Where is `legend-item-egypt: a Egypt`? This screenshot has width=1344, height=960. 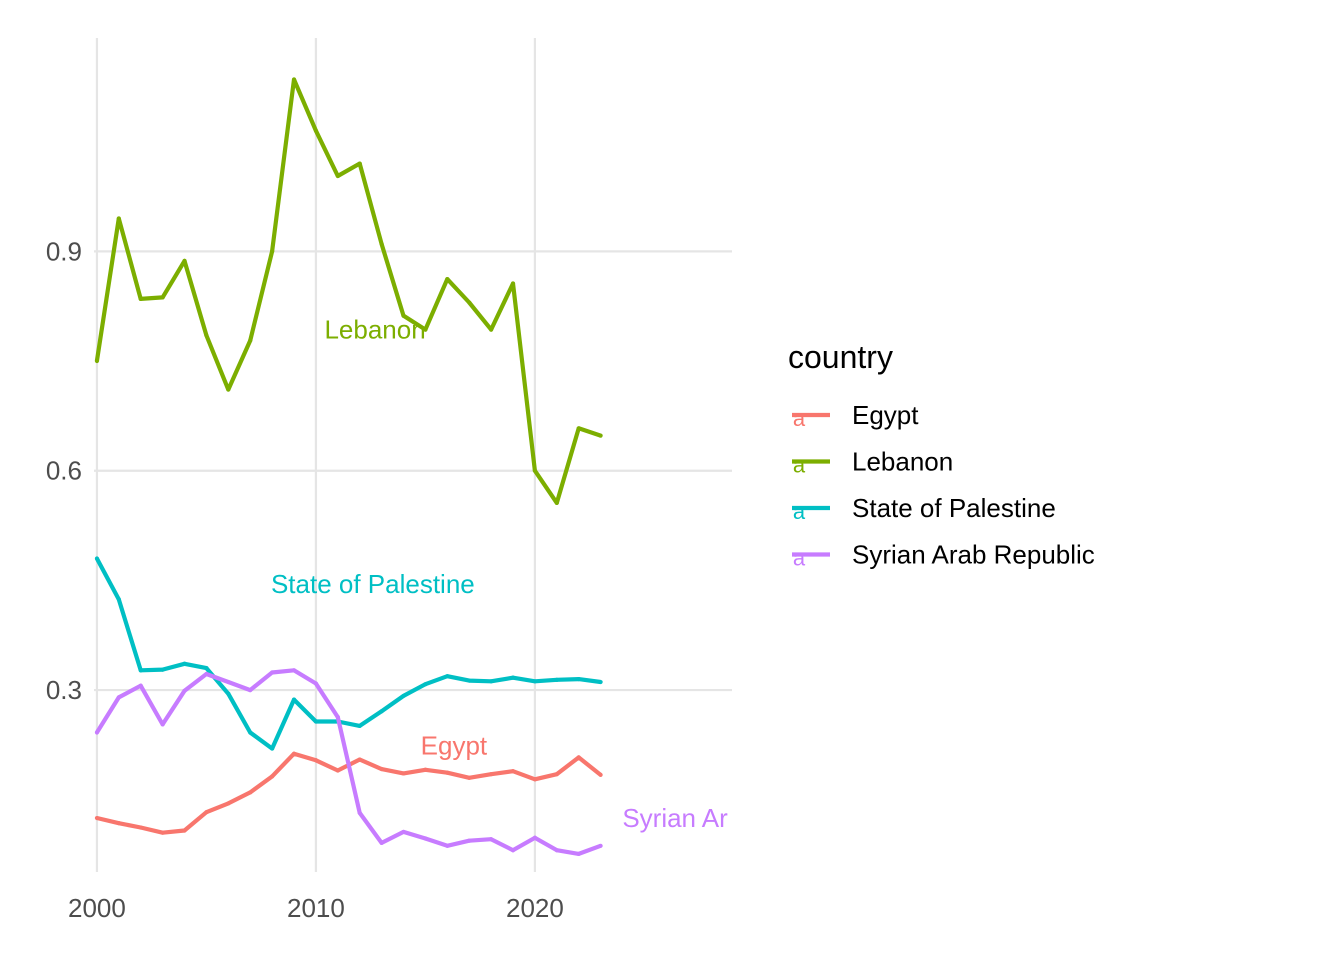 legend-item-egypt: a Egypt is located at coordinates (855, 415).